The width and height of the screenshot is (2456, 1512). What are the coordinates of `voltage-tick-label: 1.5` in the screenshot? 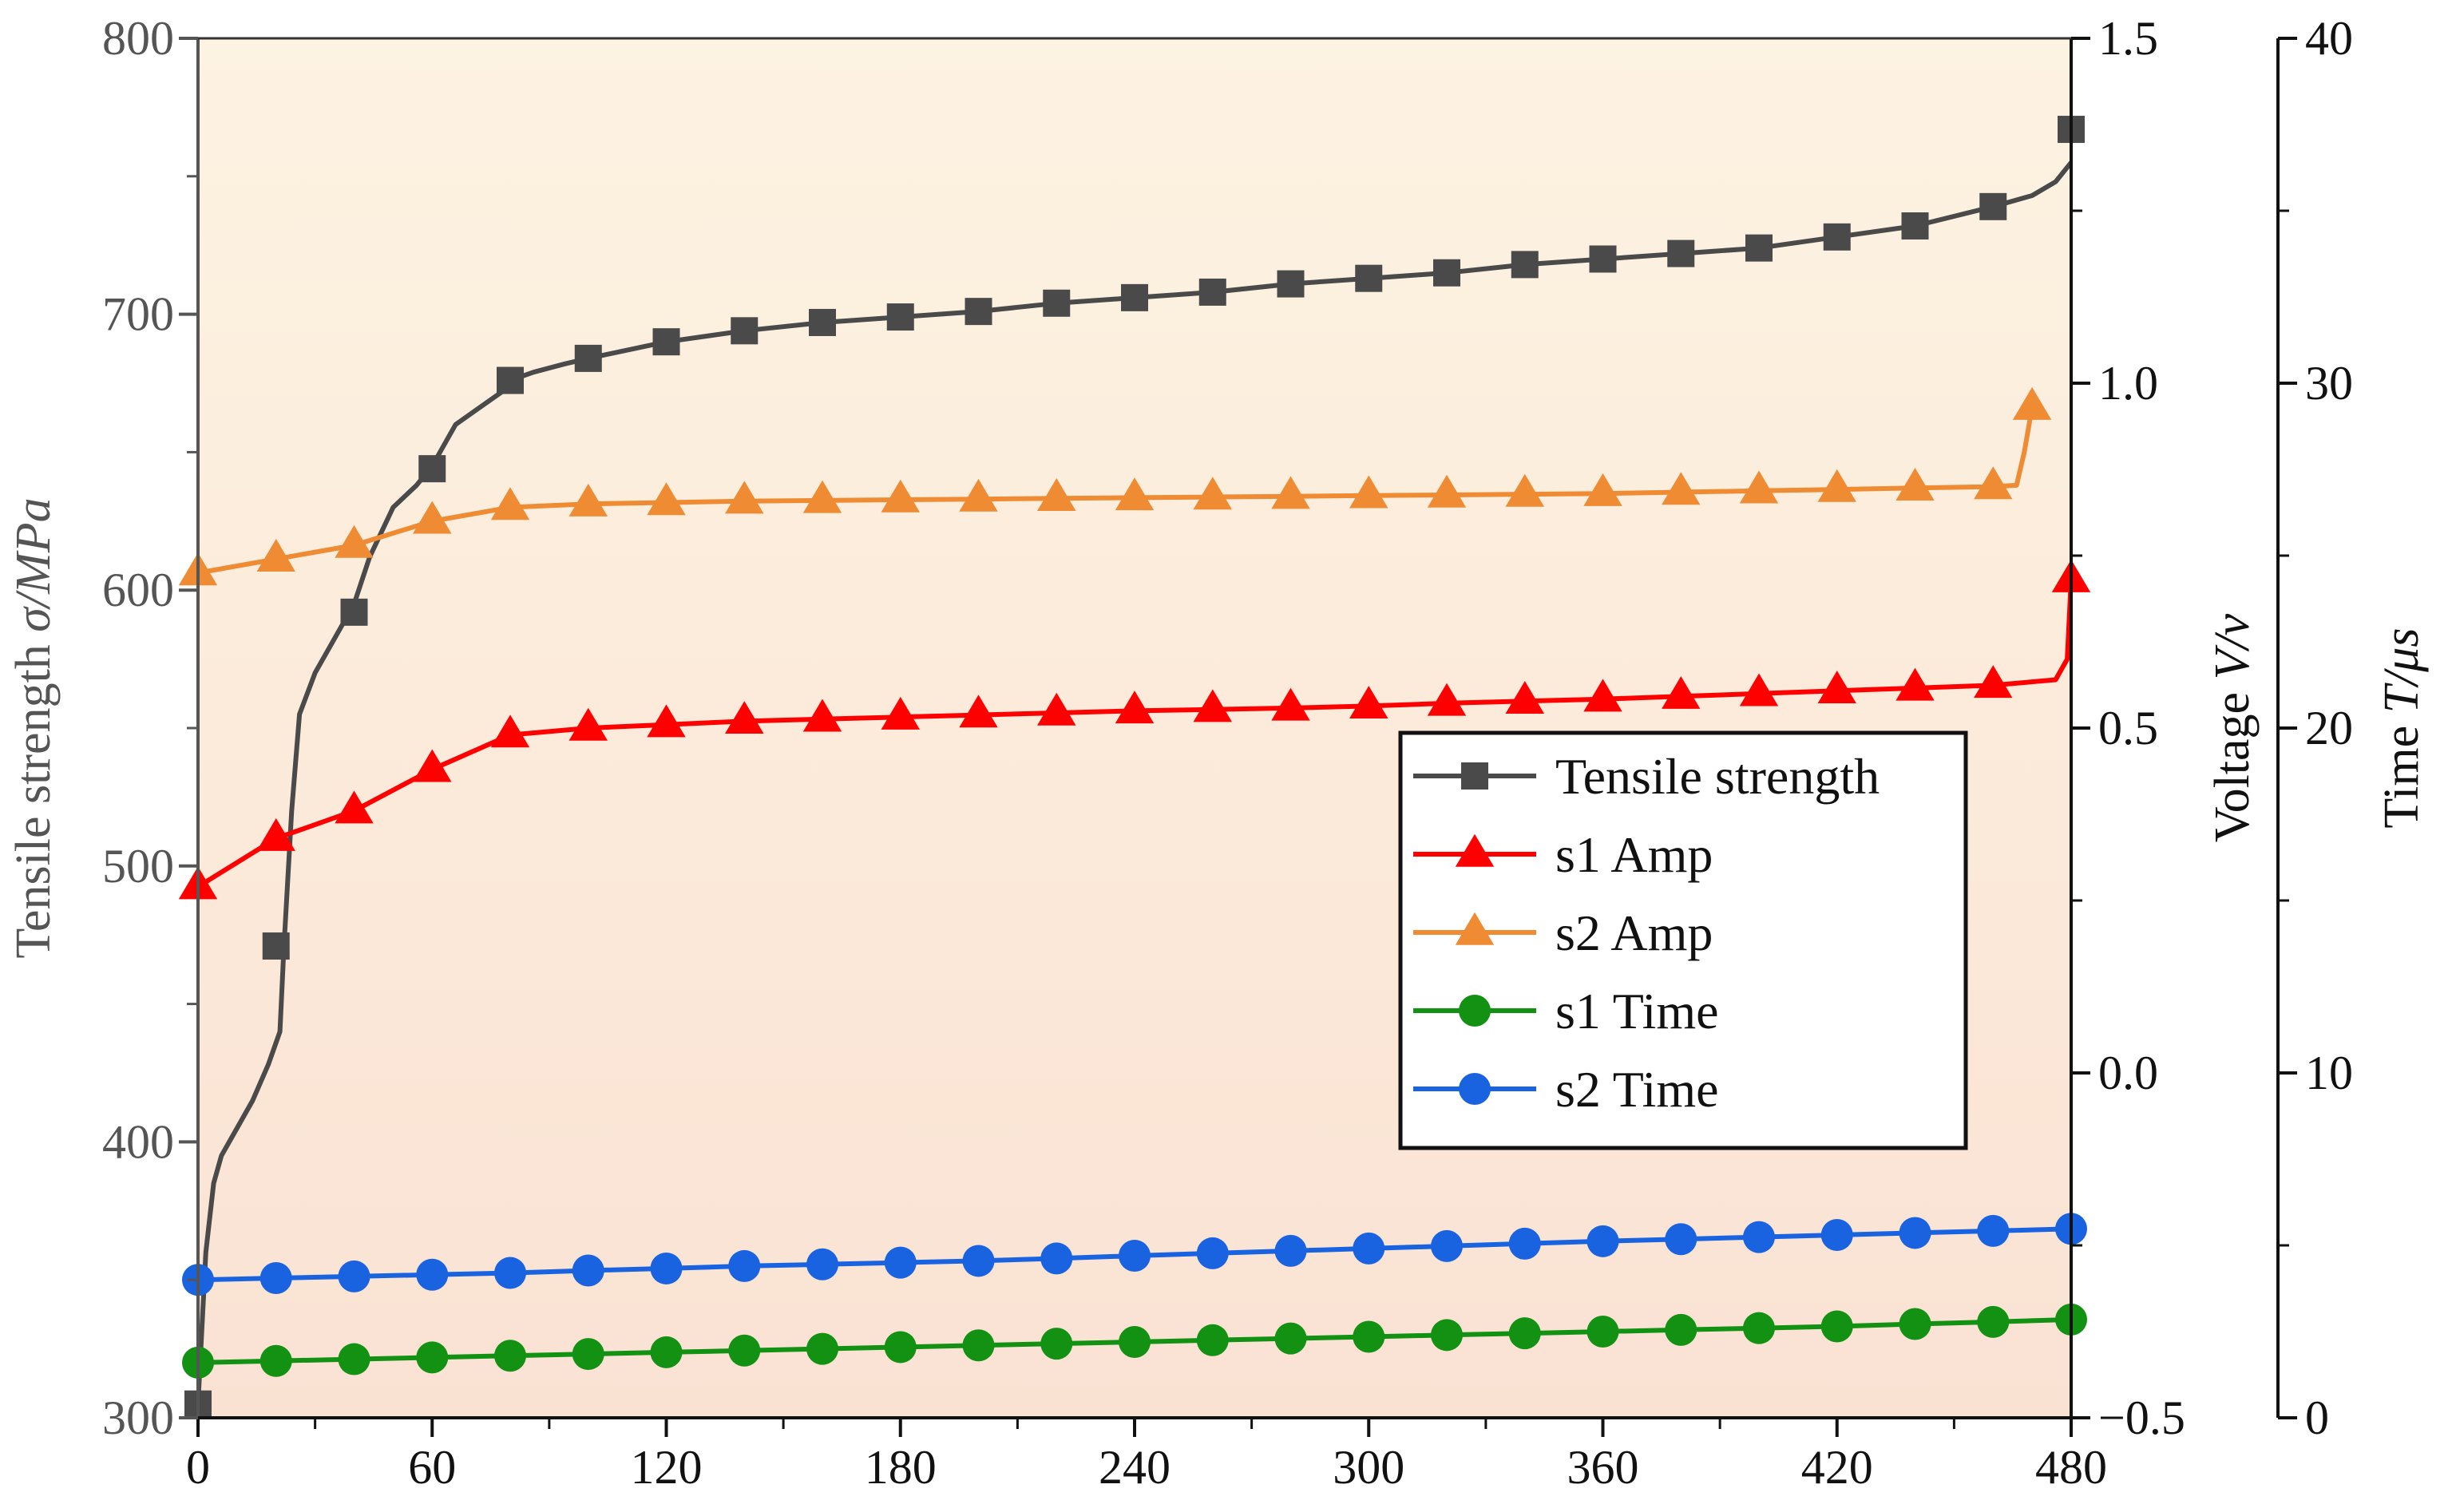 It's located at (2128, 38).